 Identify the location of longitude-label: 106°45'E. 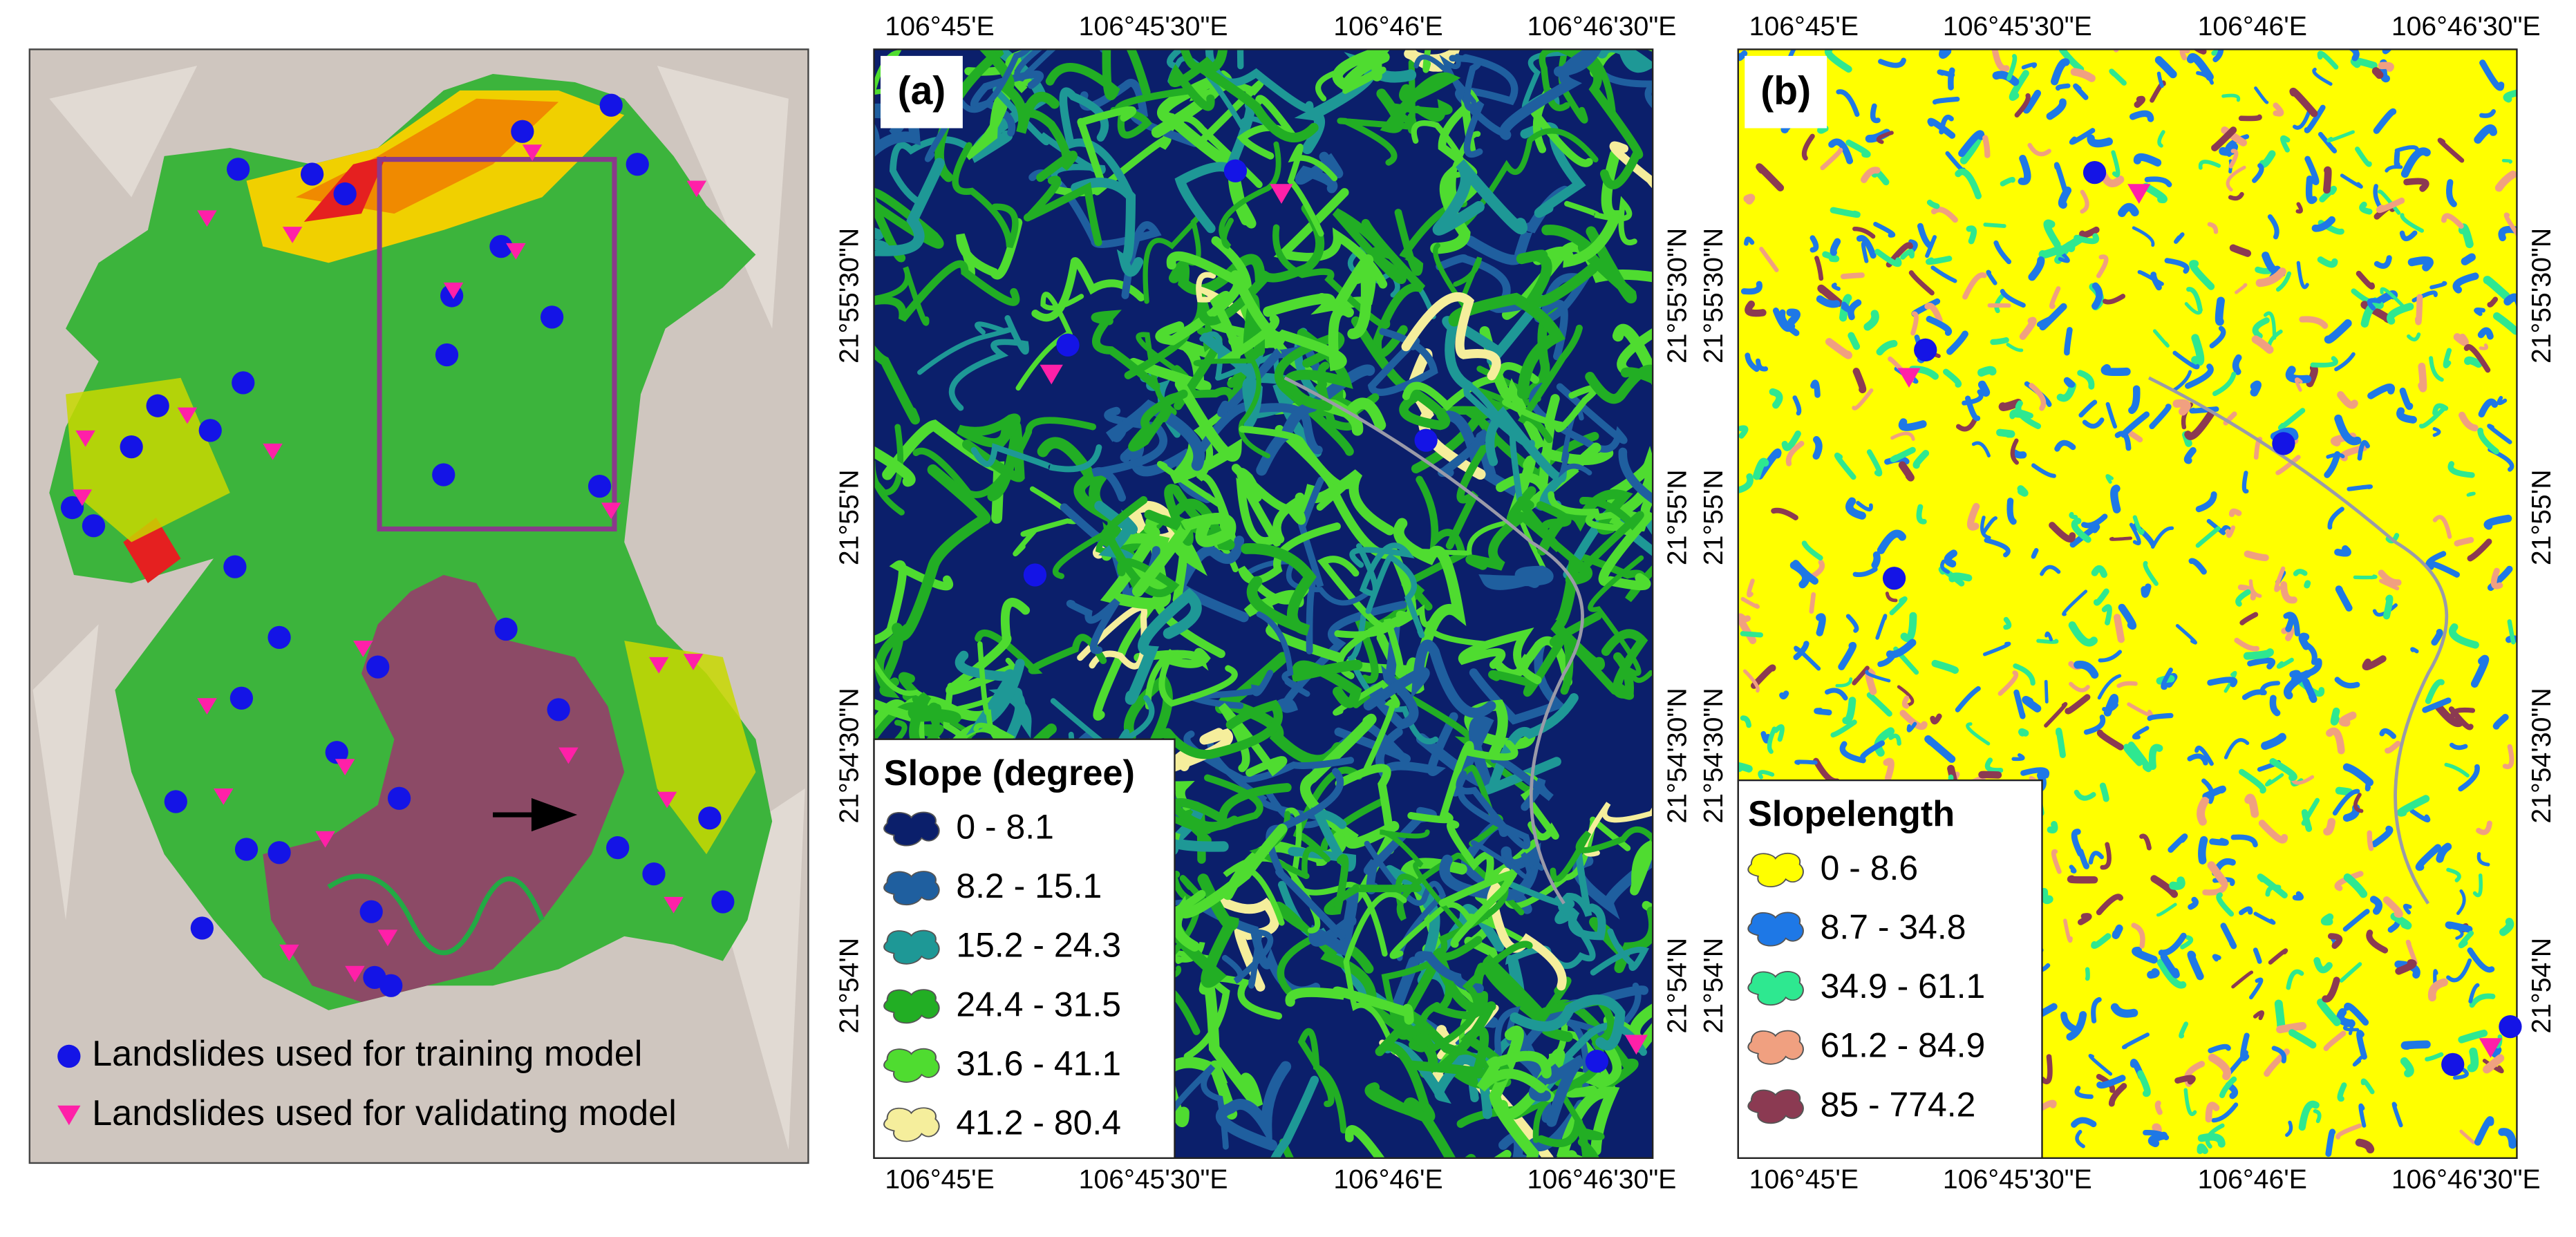
(1804, 1179).